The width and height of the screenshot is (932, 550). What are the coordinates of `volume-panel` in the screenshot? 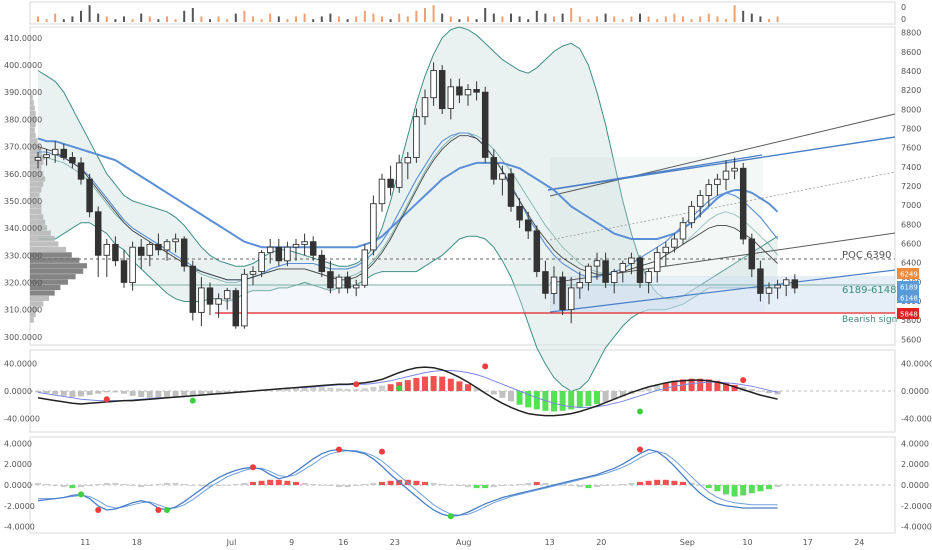 It's located at (462, 13).